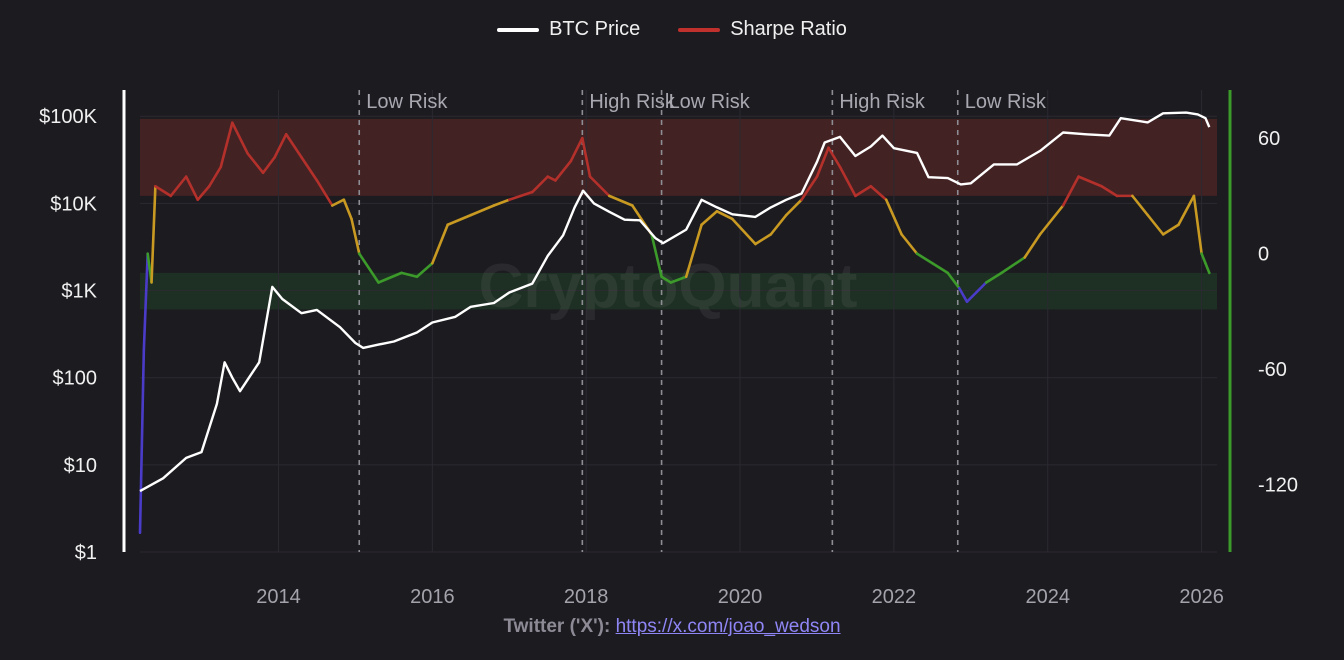  Describe the element at coordinates (86, 553) in the screenshot. I see `y-left-tick-label: $1` at that location.